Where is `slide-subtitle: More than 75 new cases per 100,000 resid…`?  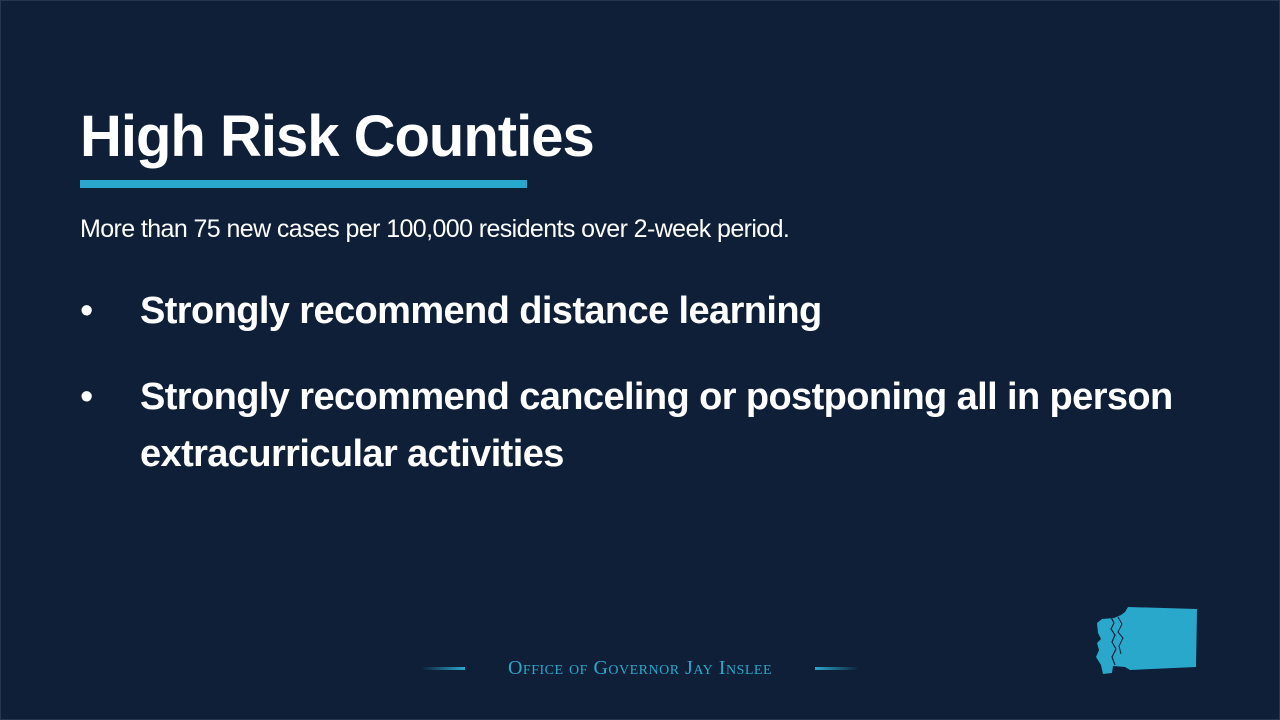 slide-subtitle: More than 75 new cases per 100,000 resid… is located at coordinates (435, 229).